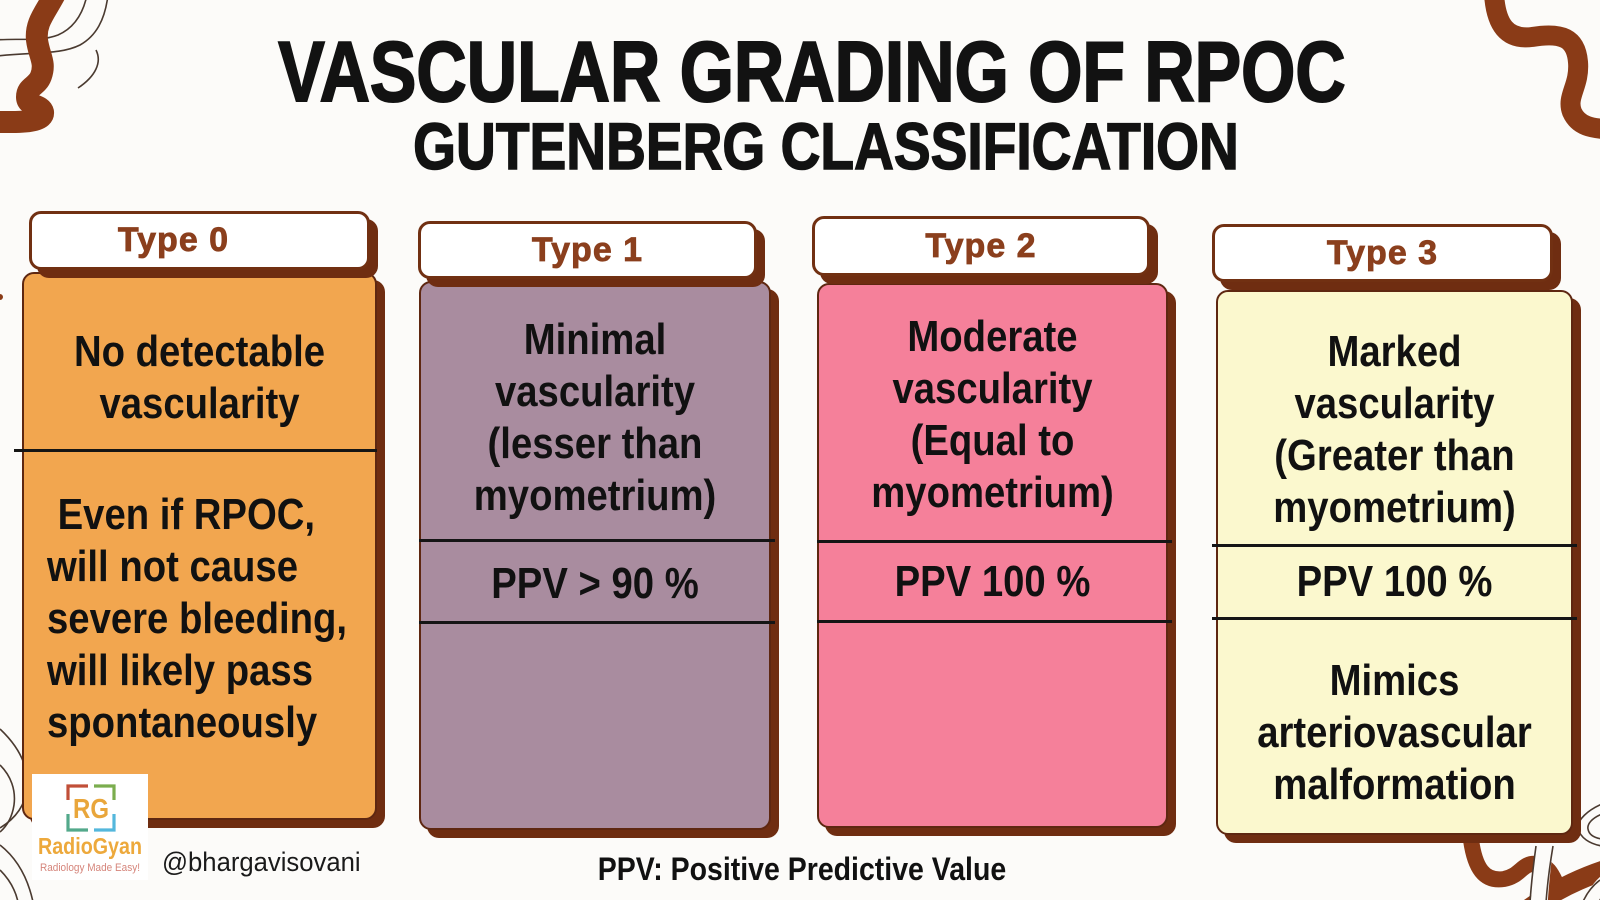  Describe the element at coordinates (91, 808) in the screenshot. I see `svg-text: RG` at that location.